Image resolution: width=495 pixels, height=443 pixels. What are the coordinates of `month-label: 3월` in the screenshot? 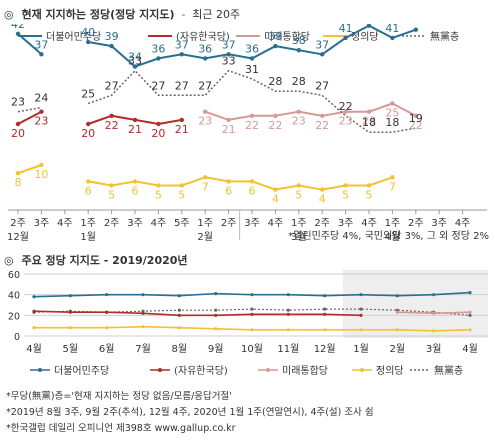 It's located at (299, 237).